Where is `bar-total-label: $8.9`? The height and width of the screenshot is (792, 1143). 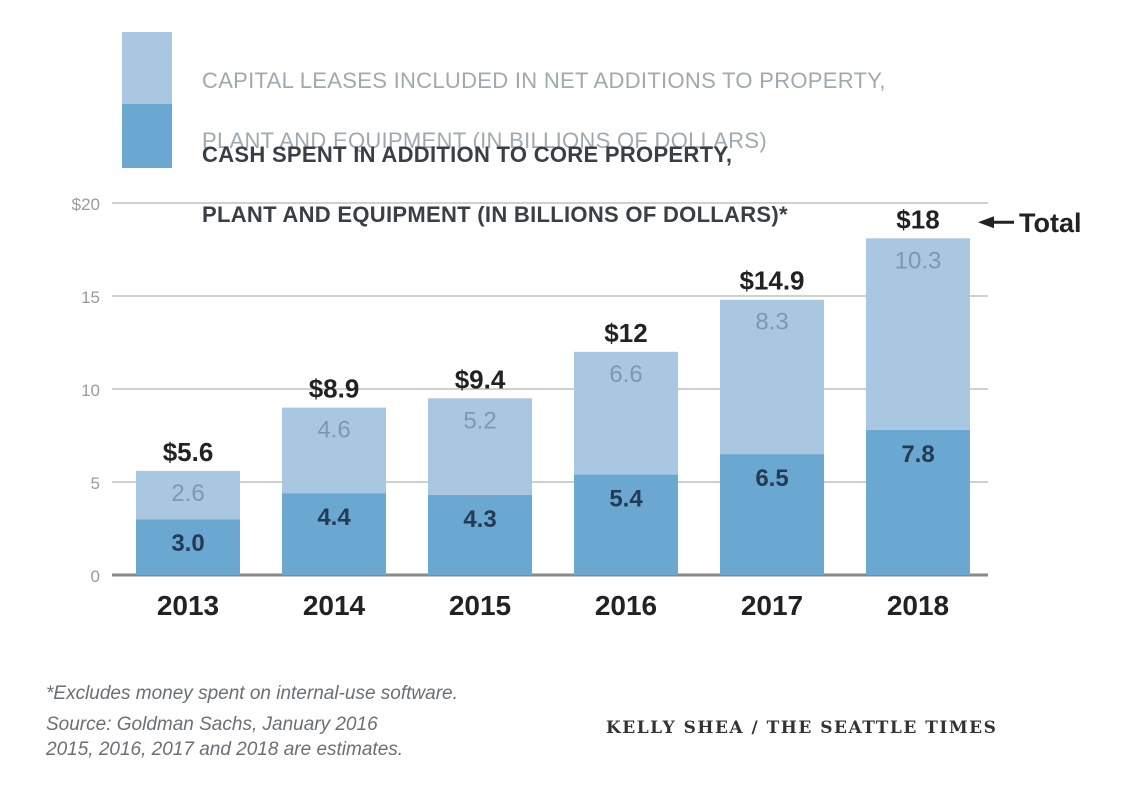
bar-total-label: $8.9 is located at coordinates (334, 389).